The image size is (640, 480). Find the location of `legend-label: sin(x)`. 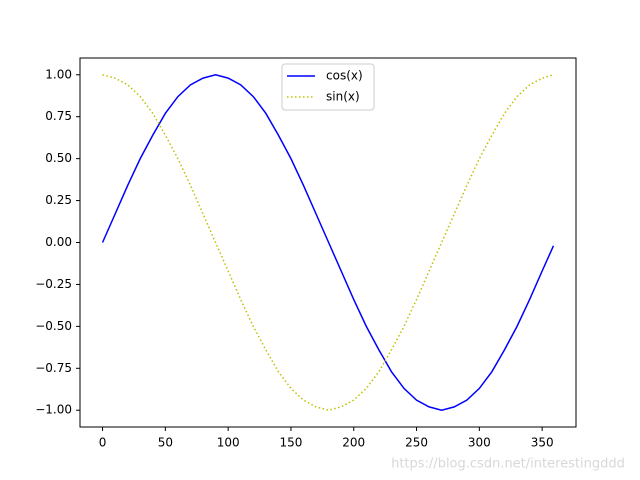

legend-label: sin(x) is located at coordinates (343, 97).